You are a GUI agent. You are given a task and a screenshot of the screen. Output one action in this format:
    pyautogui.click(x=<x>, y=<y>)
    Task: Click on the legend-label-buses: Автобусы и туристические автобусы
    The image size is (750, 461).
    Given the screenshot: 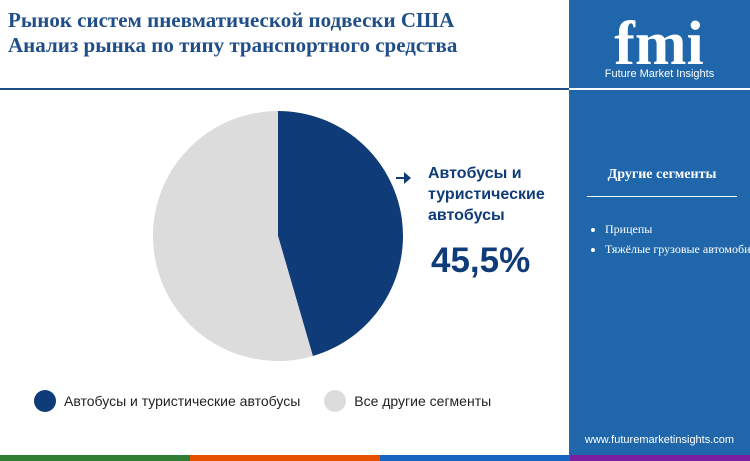 What is the action you would take?
    pyautogui.click(x=182, y=401)
    